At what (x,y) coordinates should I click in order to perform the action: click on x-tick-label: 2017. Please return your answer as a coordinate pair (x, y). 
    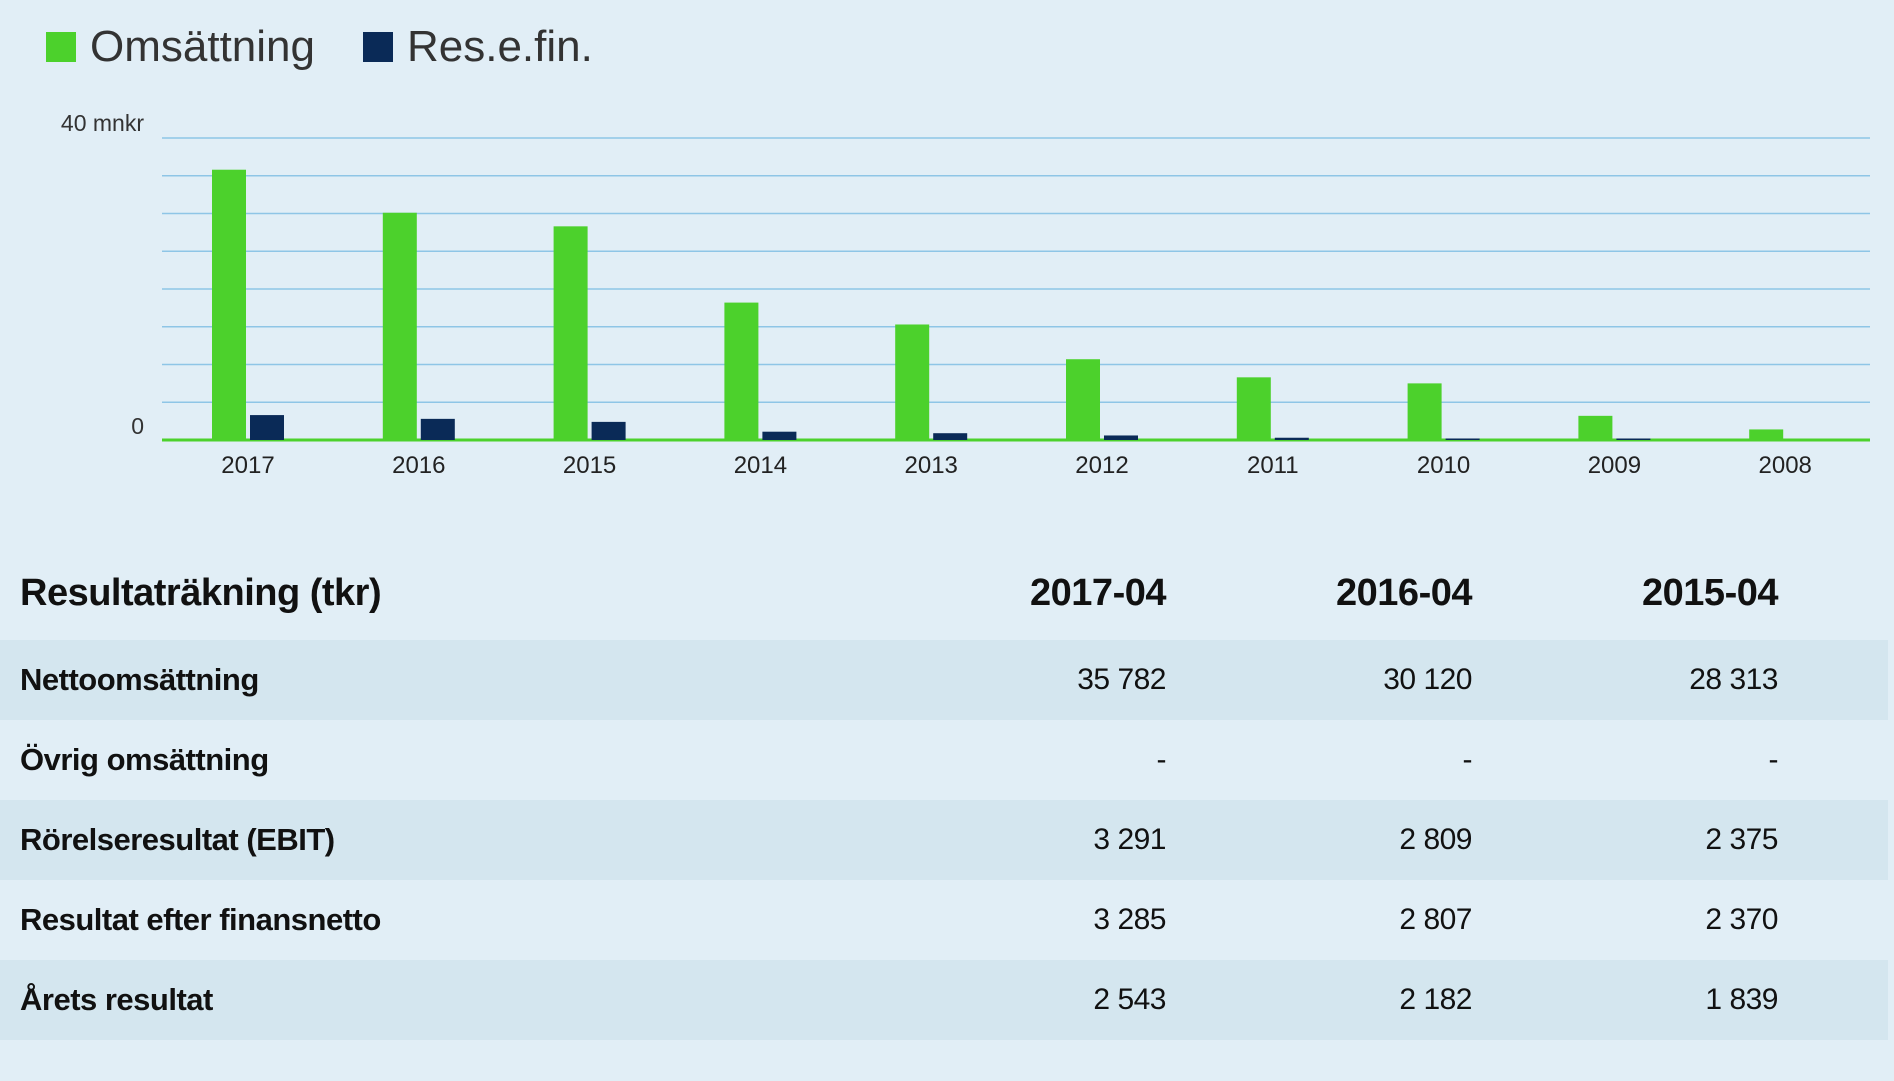
    Looking at the image, I should click on (247, 465).